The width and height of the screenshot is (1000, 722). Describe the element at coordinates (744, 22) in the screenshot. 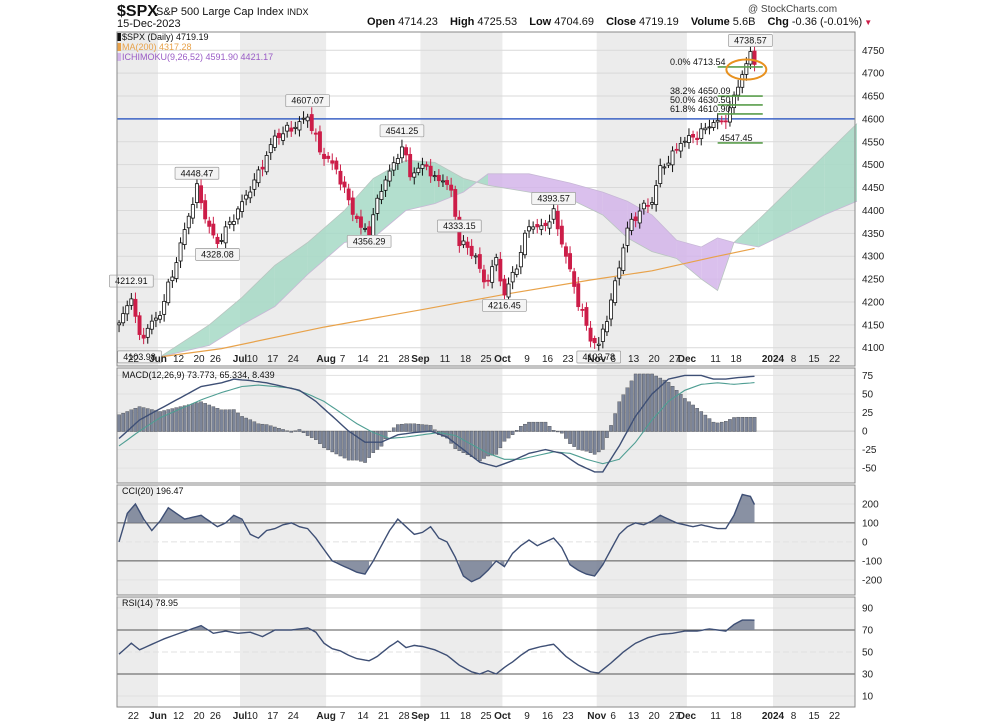

I see `volume-value: 5.6B` at that location.